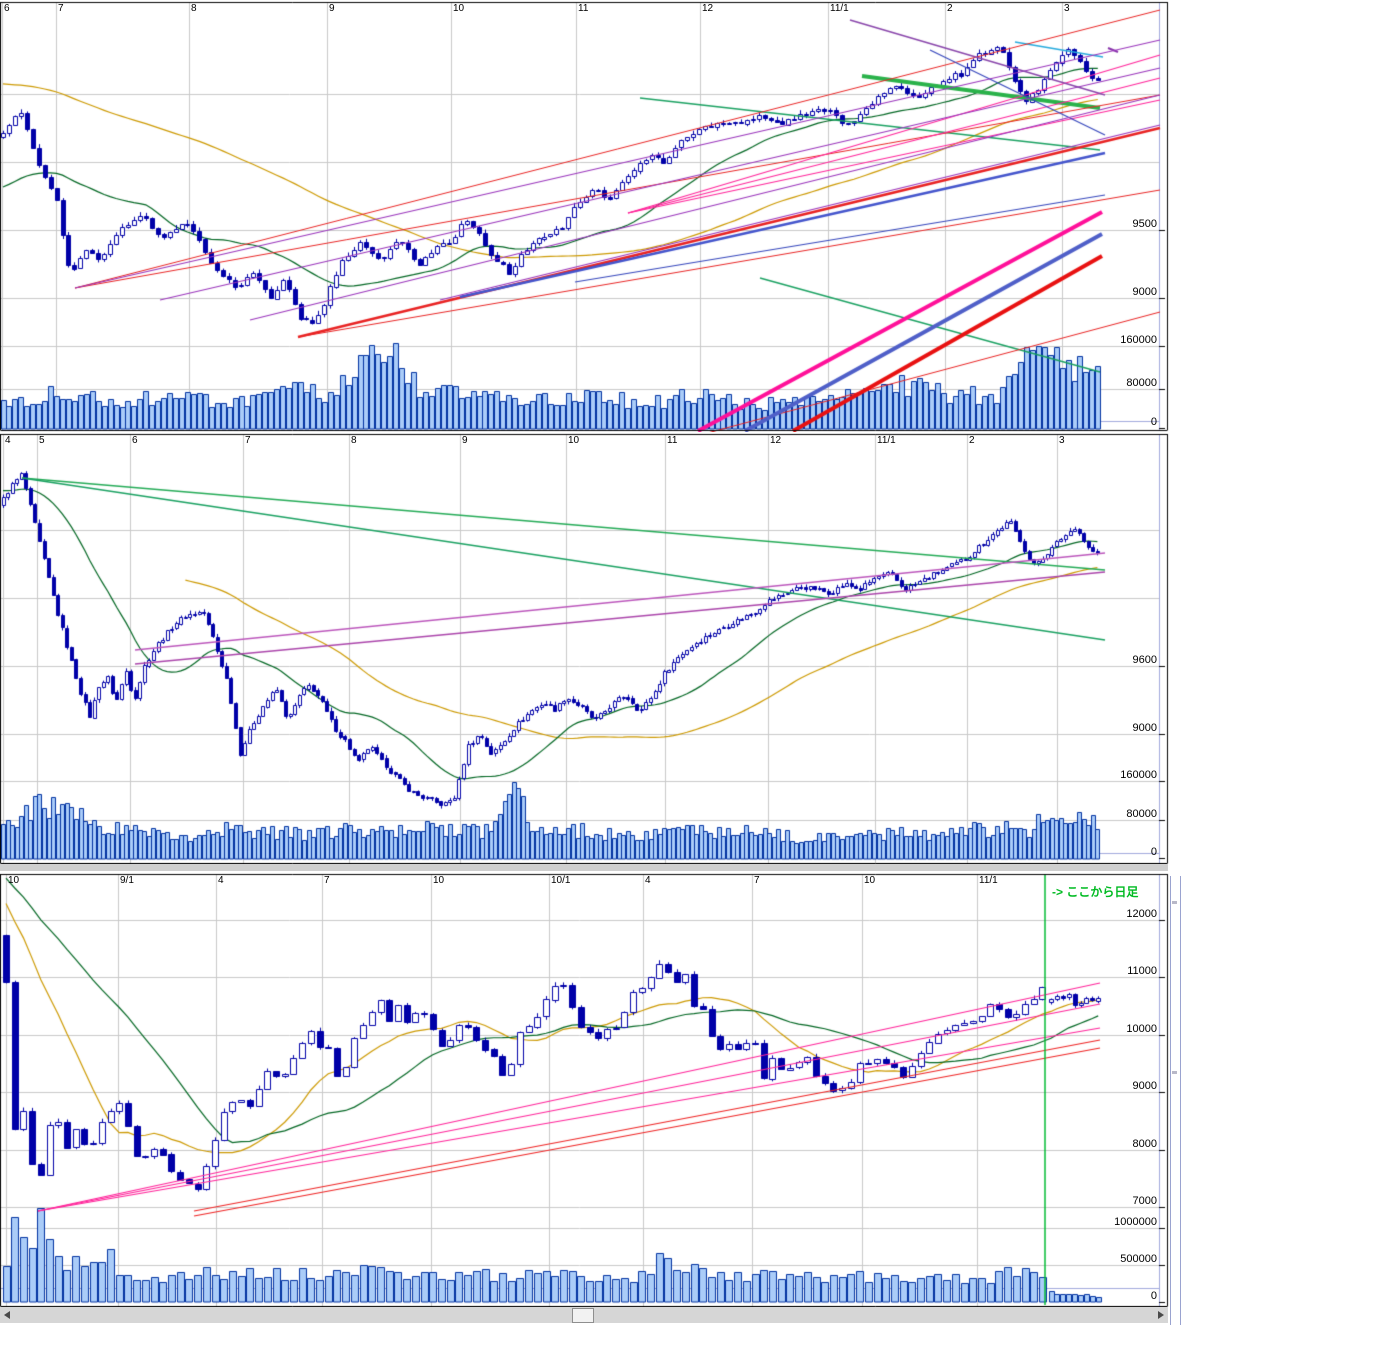  What do you see at coordinates (42, 440) in the screenshot?
I see `x-axis-label: 5` at bounding box center [42, 440].